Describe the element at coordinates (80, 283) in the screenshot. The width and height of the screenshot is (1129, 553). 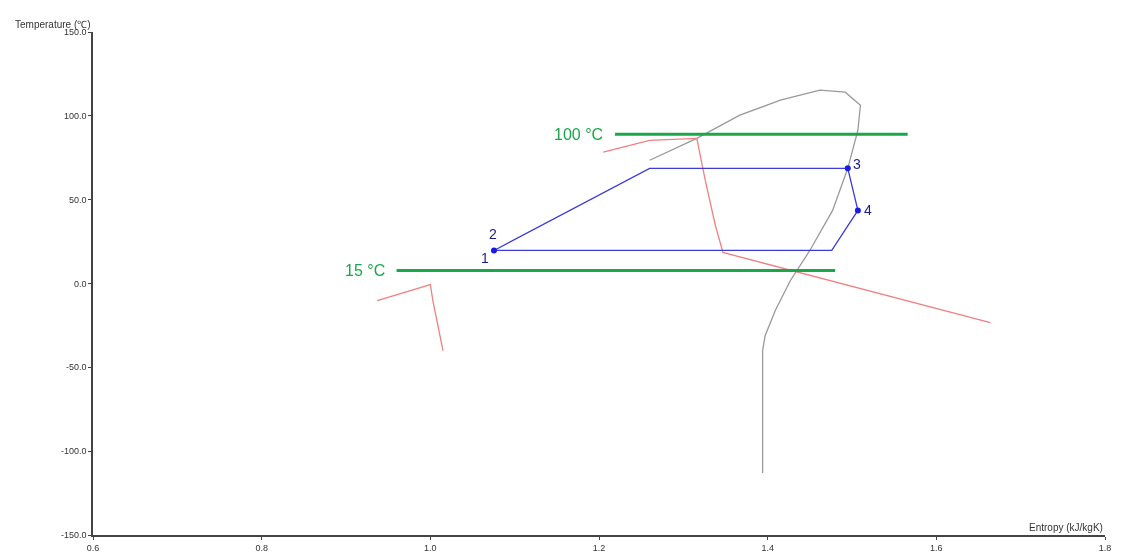
I see `y-tick-label: 0.0` at that location.